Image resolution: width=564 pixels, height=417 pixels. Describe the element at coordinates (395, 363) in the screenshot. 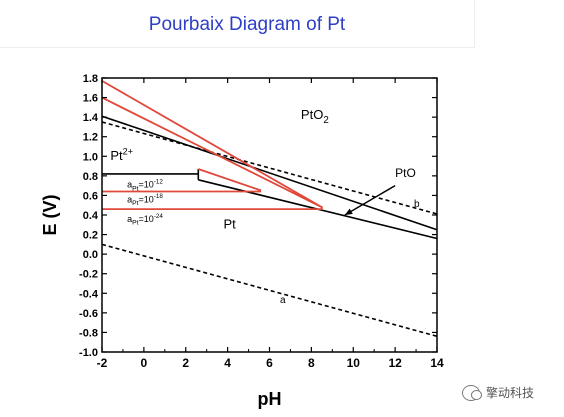

I see `x-tick-label: 12` at that location.